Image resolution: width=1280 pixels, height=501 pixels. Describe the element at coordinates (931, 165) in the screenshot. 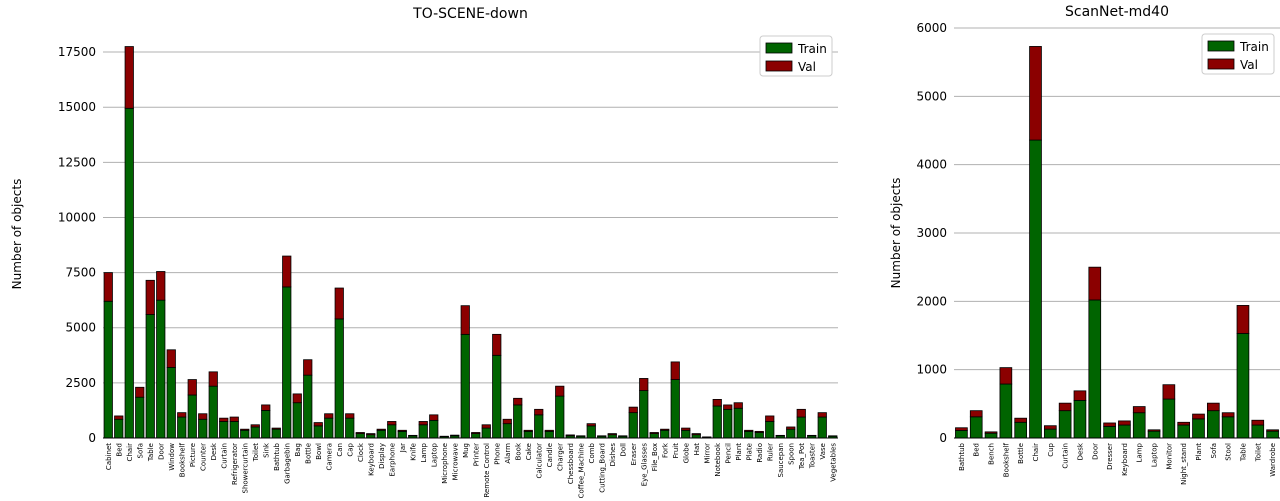

I see `y-tick-label: 4000` at that location.